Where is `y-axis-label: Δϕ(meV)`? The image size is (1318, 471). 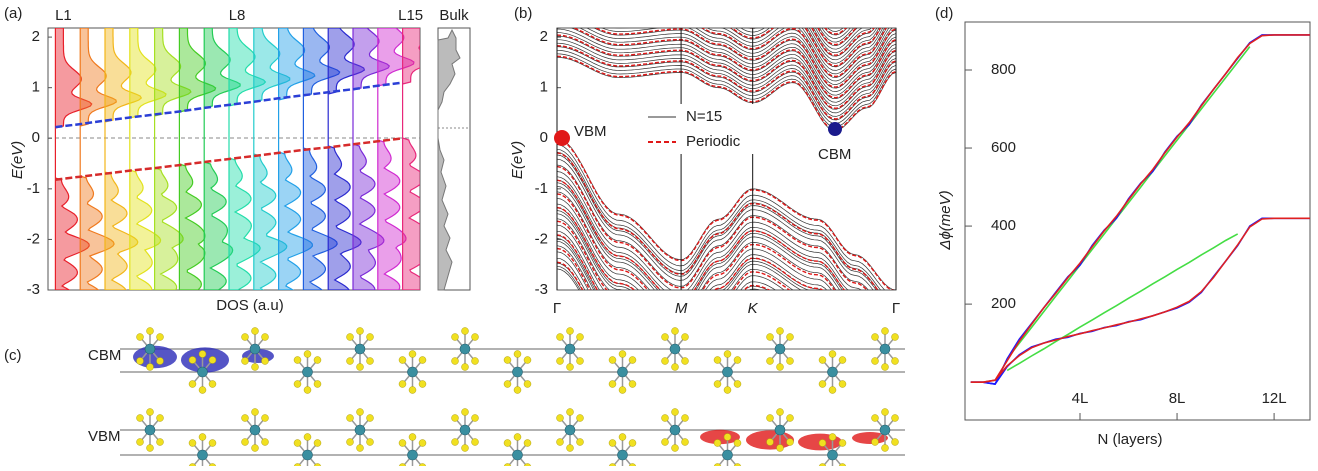 y-axis-label: Δϕ(meV) is located at coordinates (945, 220).